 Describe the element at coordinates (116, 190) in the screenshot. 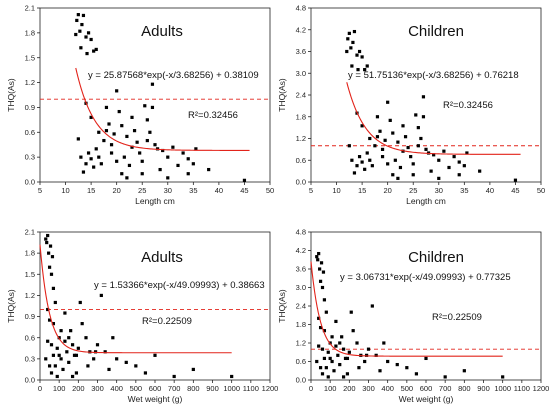

I see `x-tick-label: 20` at that location.